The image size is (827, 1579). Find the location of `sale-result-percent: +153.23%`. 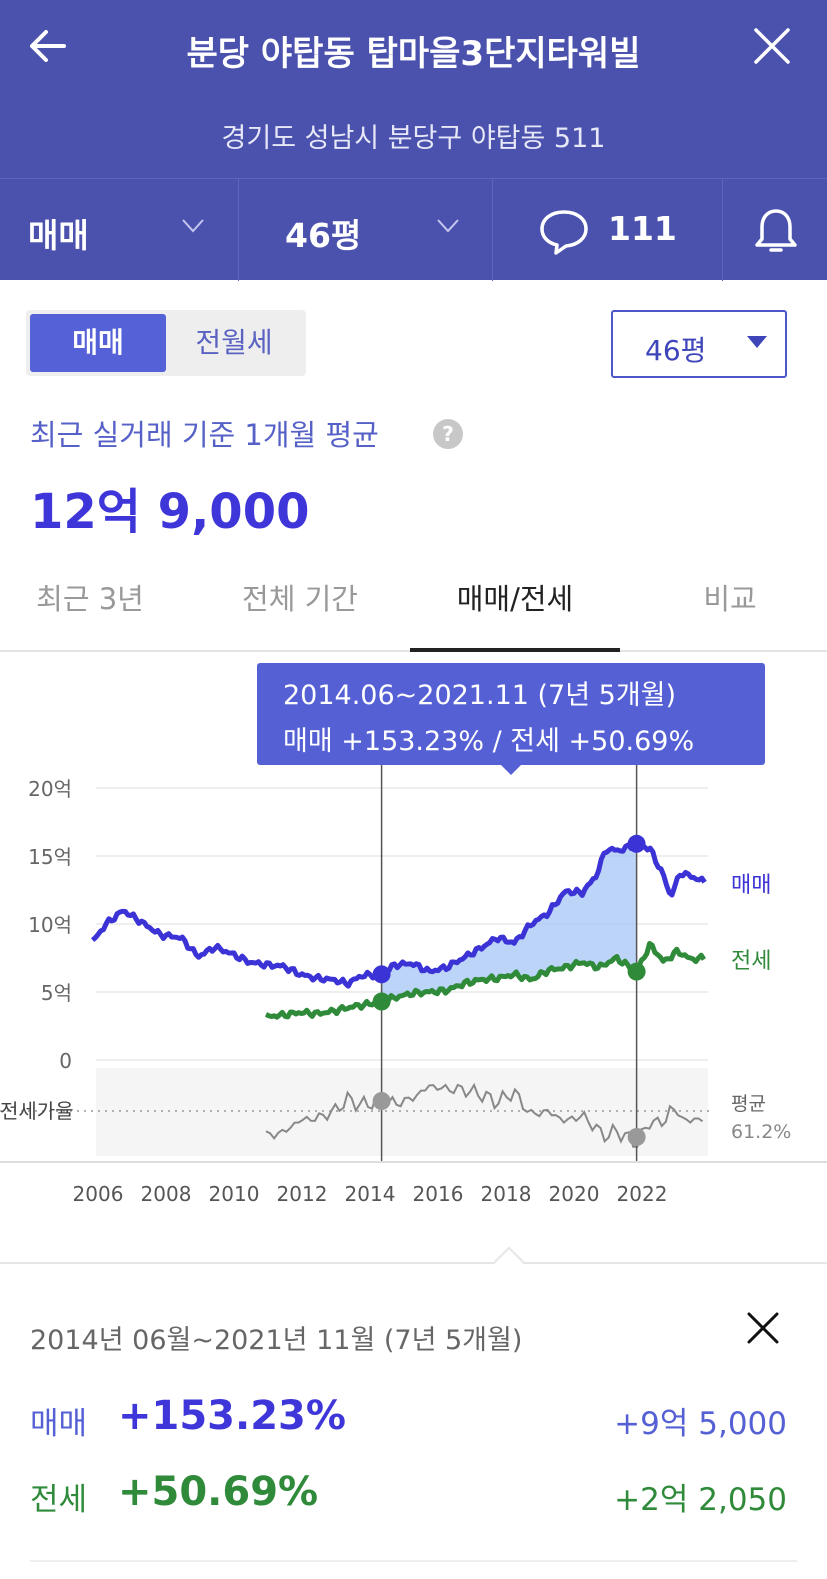

sale-result-percent: +153.23% is located at coordinates (232, 1416).